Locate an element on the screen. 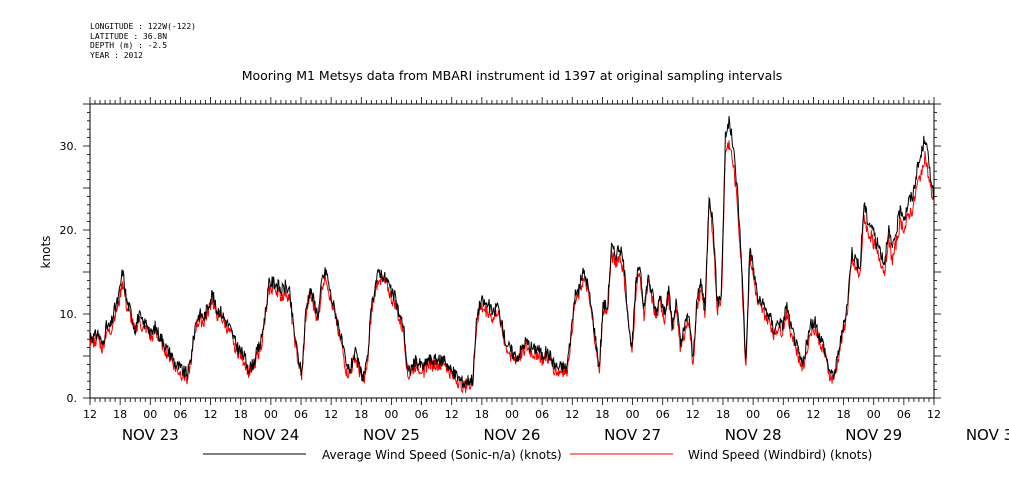  y-tick-label: 20. is located at coordinates (69, 230).